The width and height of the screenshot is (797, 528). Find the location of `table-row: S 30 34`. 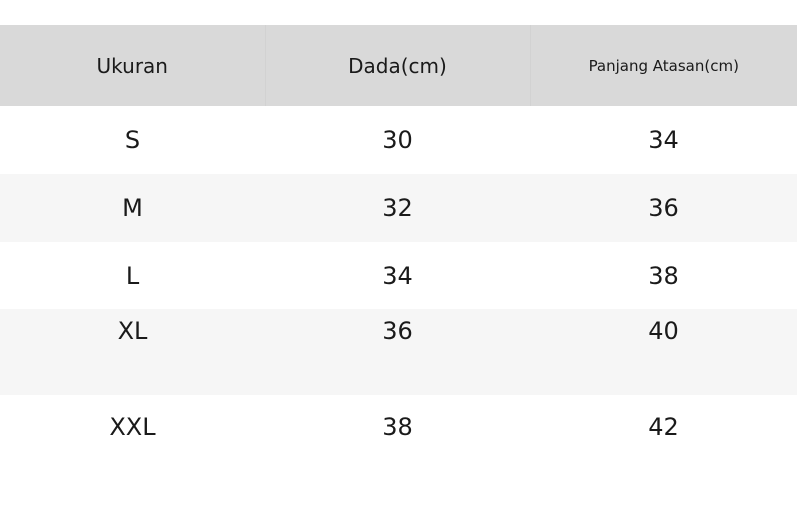

table-row: S 30 34 is located at coordinates (398, 140).